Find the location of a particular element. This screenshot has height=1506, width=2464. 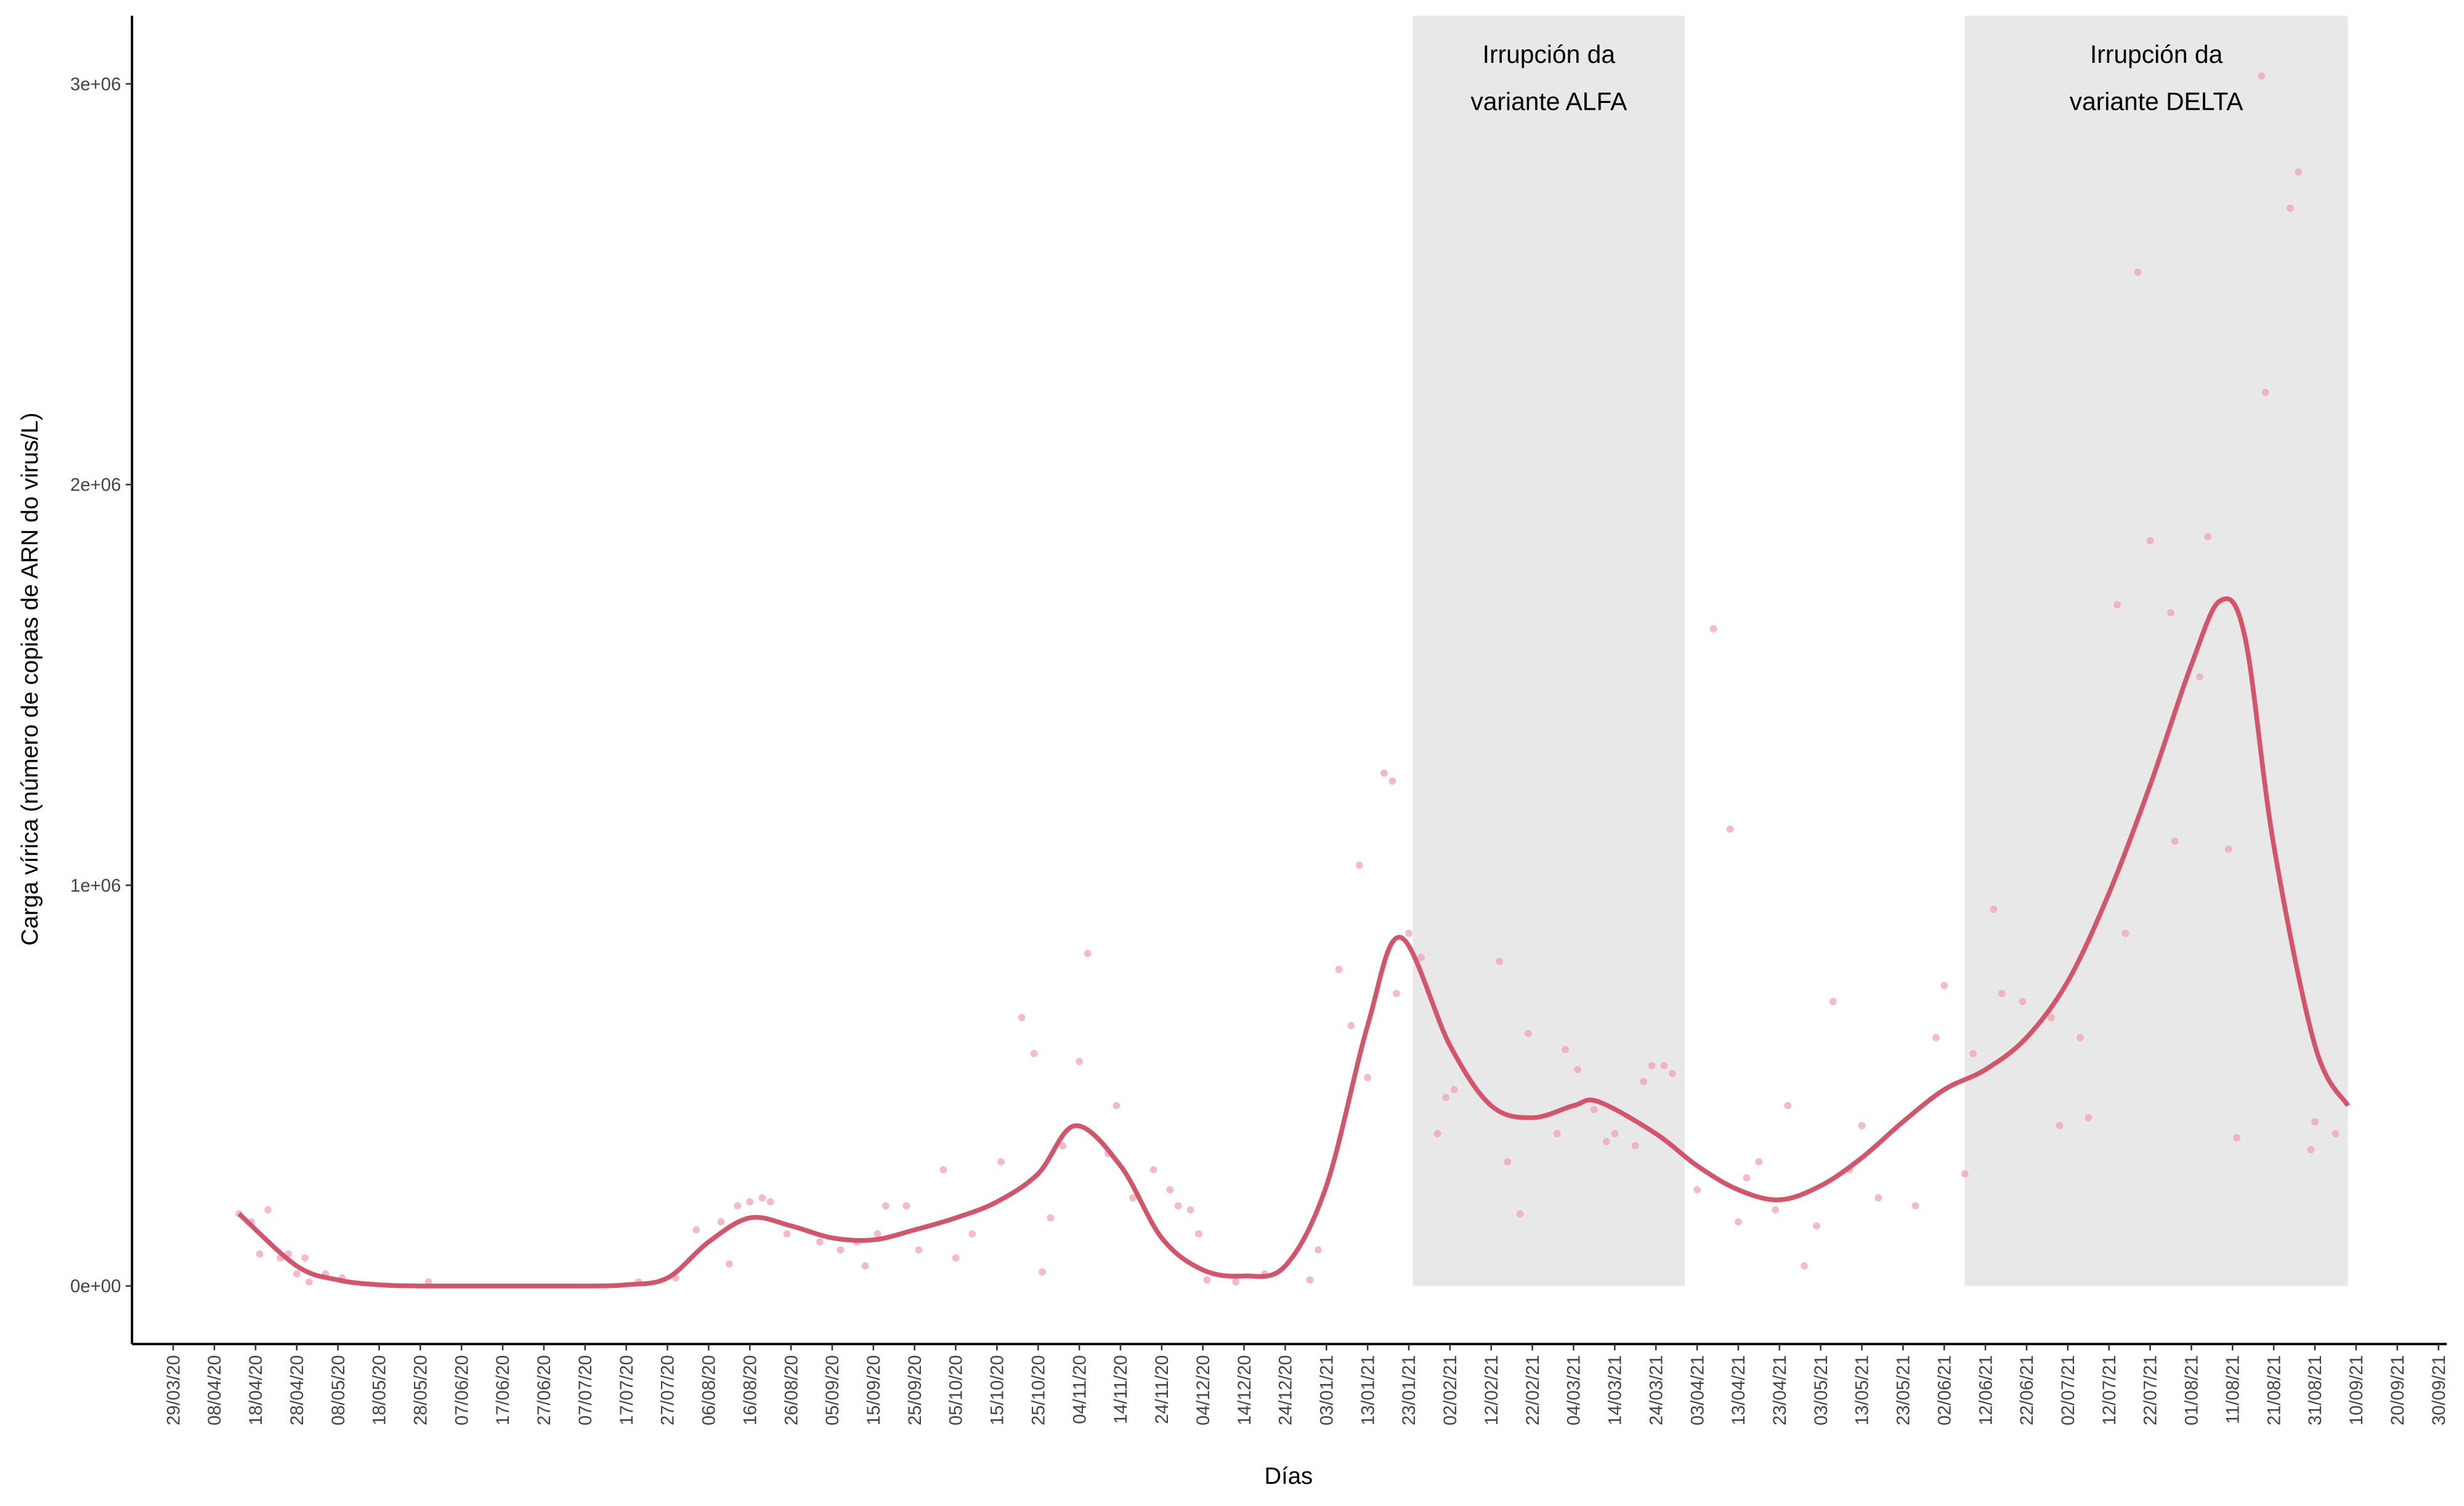

y-tick-label: 3e+06 is located at coordinates (95, 84).